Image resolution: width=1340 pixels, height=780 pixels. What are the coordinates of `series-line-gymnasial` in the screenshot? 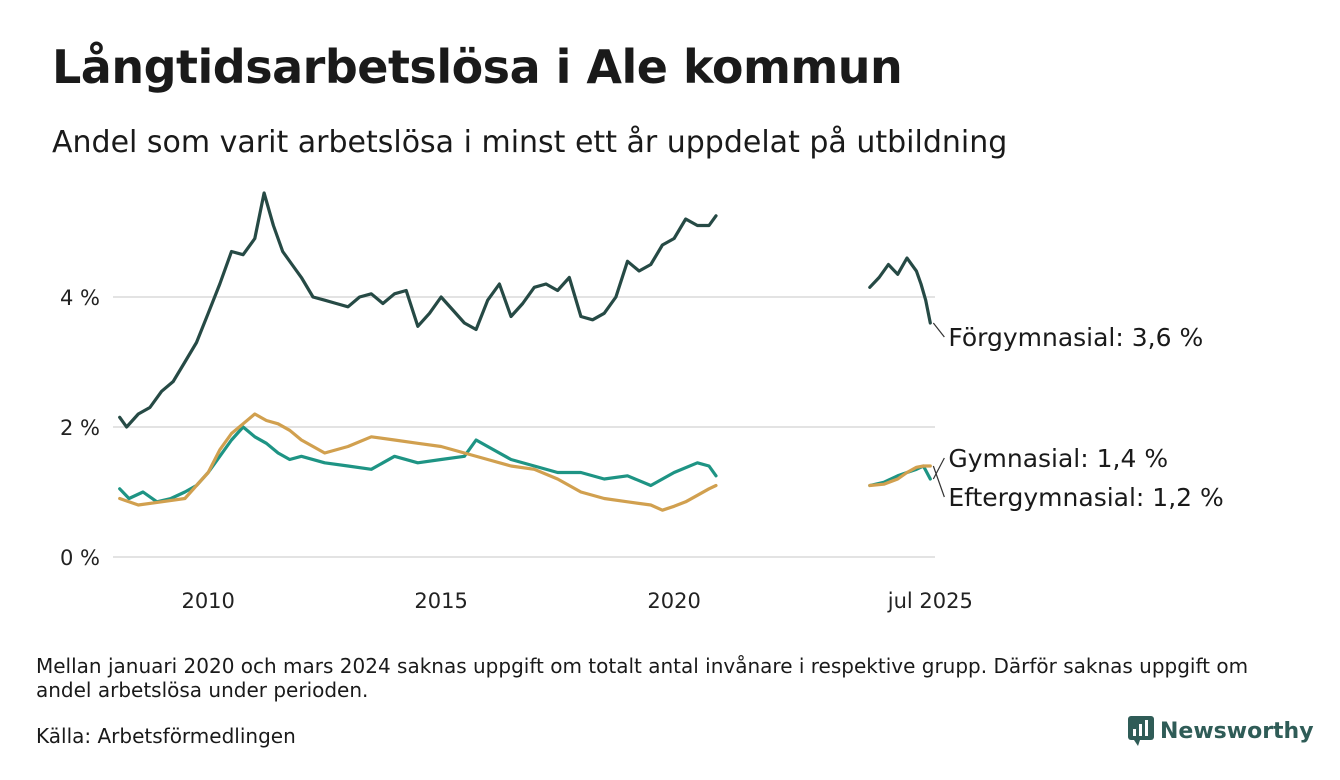 It's located at (418, 464).